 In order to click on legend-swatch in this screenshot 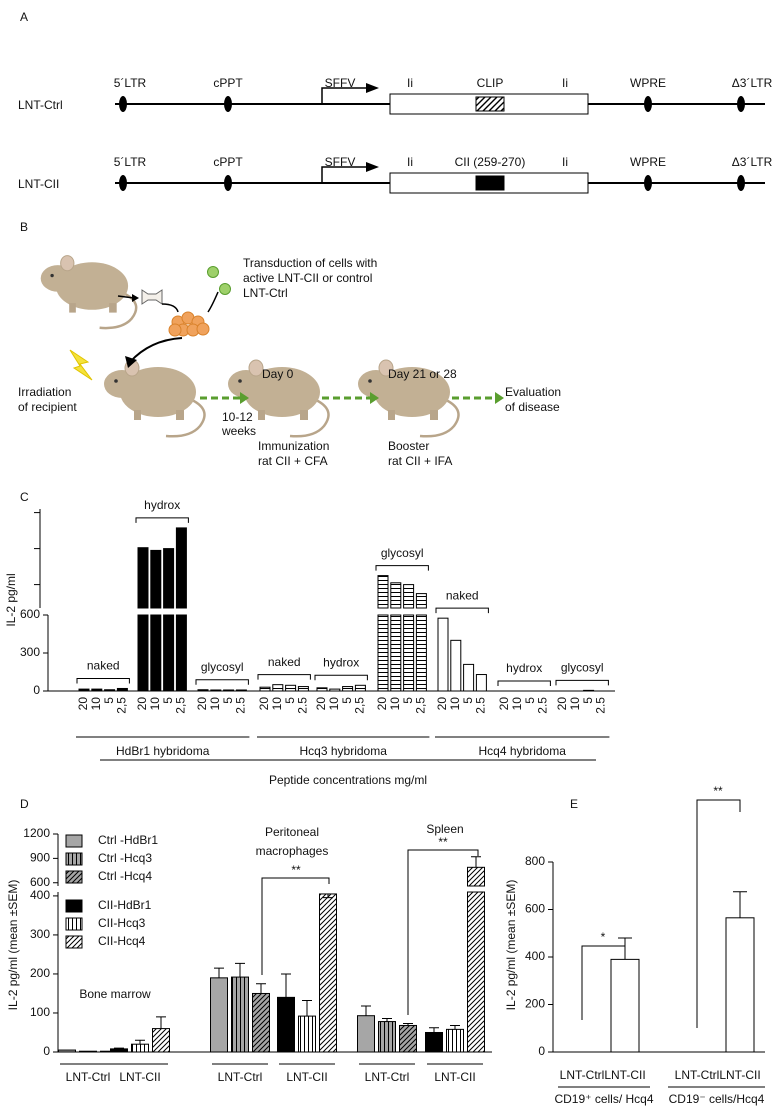, I will do `click(74, 906)`.